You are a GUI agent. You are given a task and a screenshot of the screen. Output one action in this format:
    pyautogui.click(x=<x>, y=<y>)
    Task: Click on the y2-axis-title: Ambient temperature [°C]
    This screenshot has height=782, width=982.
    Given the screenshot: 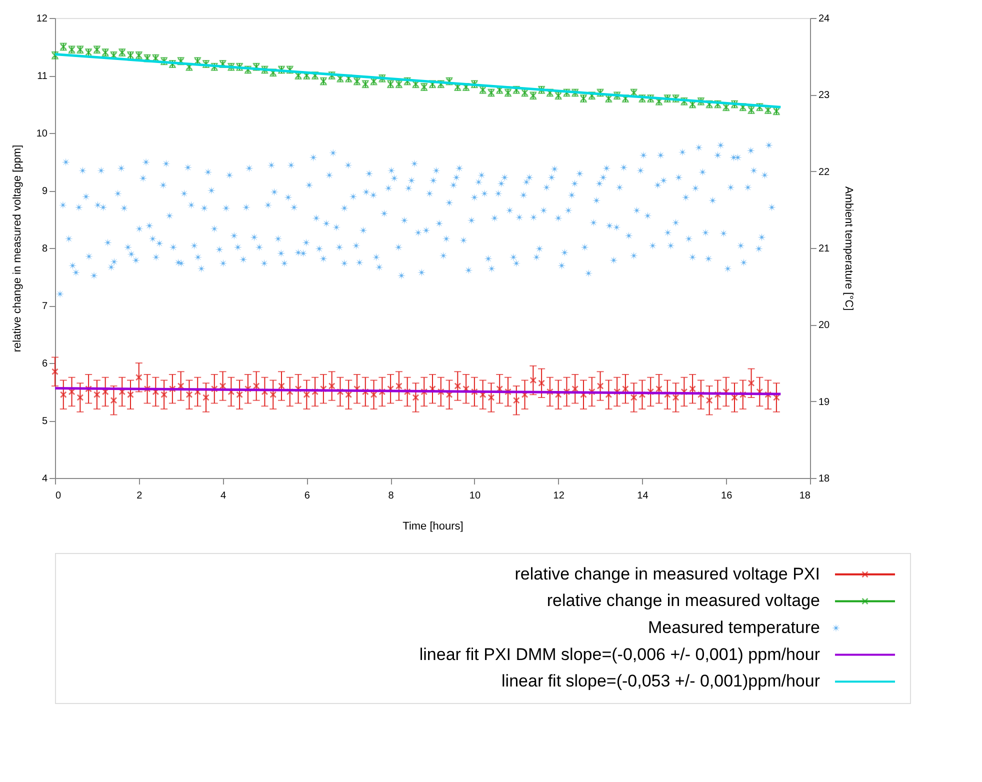 What is the action you would take?
    pyautogui.click(x=848, y=248)
    